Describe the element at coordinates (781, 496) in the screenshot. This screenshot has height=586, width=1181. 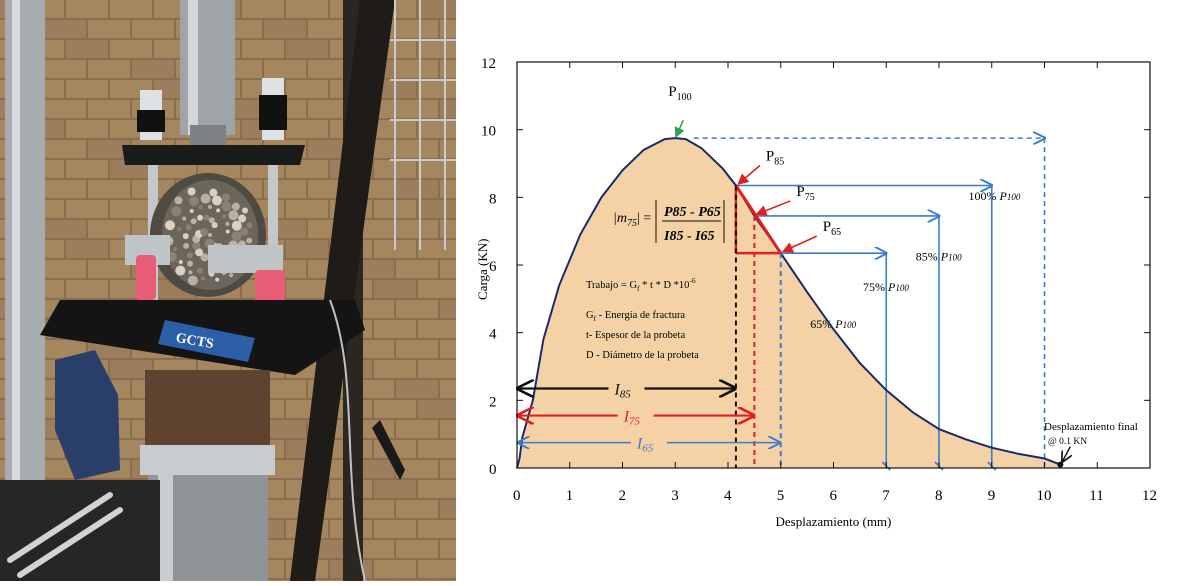
I see `x-tick-label: 5` at that location.